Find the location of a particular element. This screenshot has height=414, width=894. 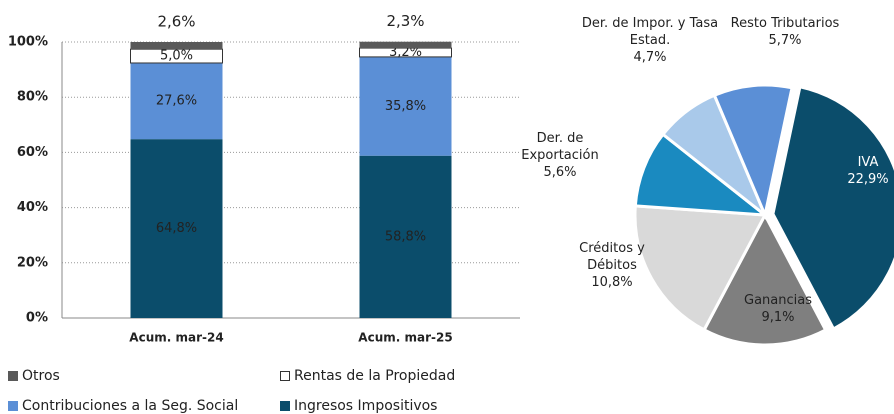

data-label: 58,8% is located at coordinates (405, 236).